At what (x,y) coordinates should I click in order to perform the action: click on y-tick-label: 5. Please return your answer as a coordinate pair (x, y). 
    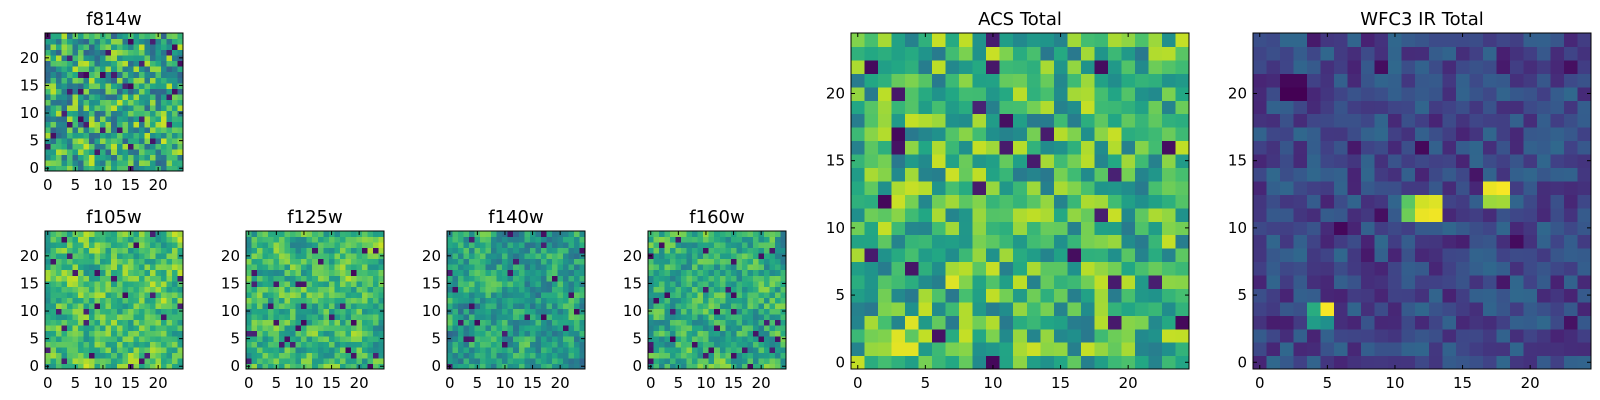
    Looking at the image, I should click on (34, 339).